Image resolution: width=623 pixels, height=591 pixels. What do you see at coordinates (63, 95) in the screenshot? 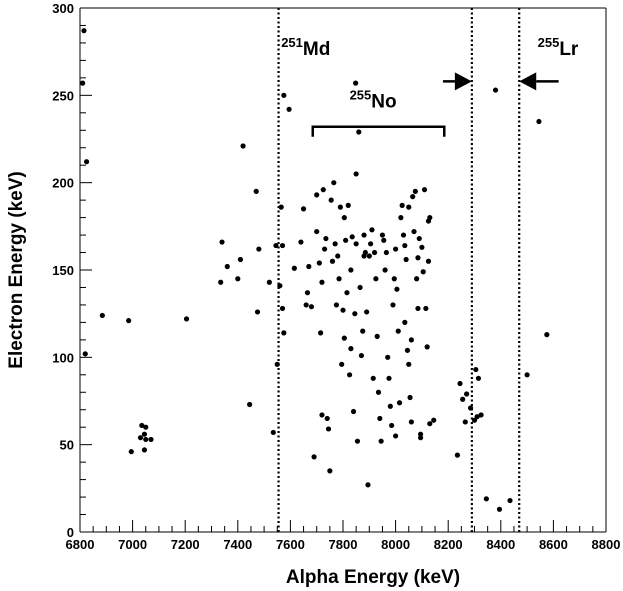
I see `y-tick-label: 250` at bounding box center [63, 95].